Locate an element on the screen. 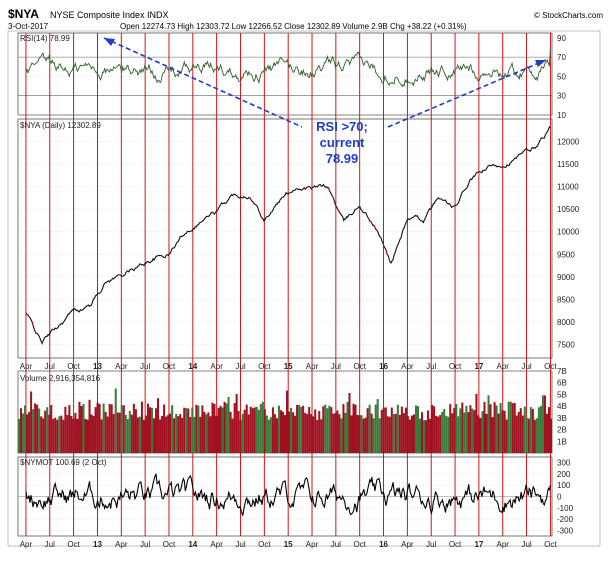  annotation-arrow-left is located at coordinates (203, 82).